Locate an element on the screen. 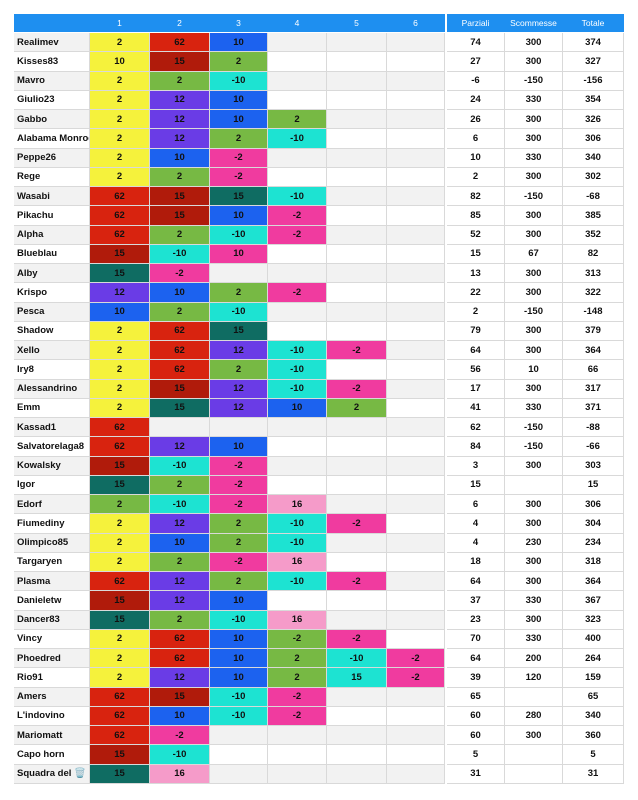 This screenshot has height=800, width=638. player-name: Krispo is located at coordinates (52, 293).